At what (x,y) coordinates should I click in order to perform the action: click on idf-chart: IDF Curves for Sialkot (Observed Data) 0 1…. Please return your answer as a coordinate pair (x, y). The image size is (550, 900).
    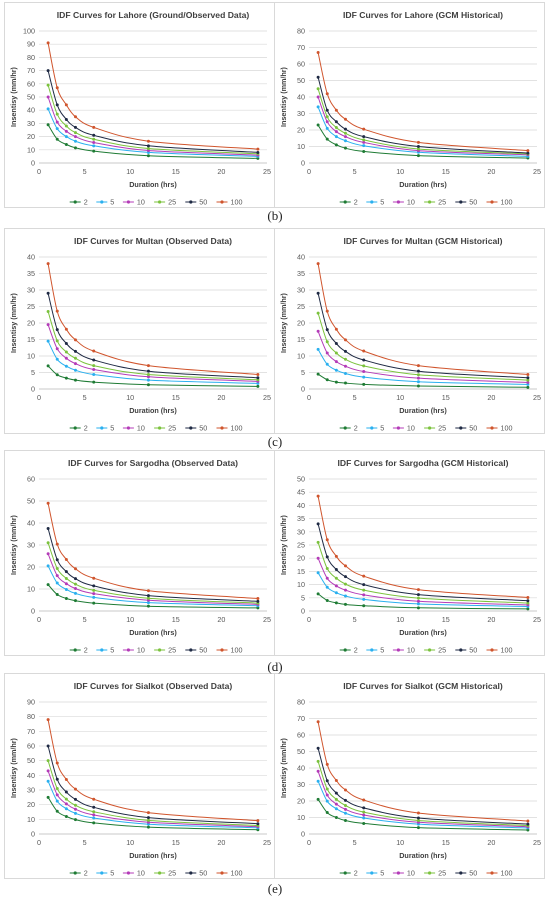
    Looking at the image, I should click on (140, 779).